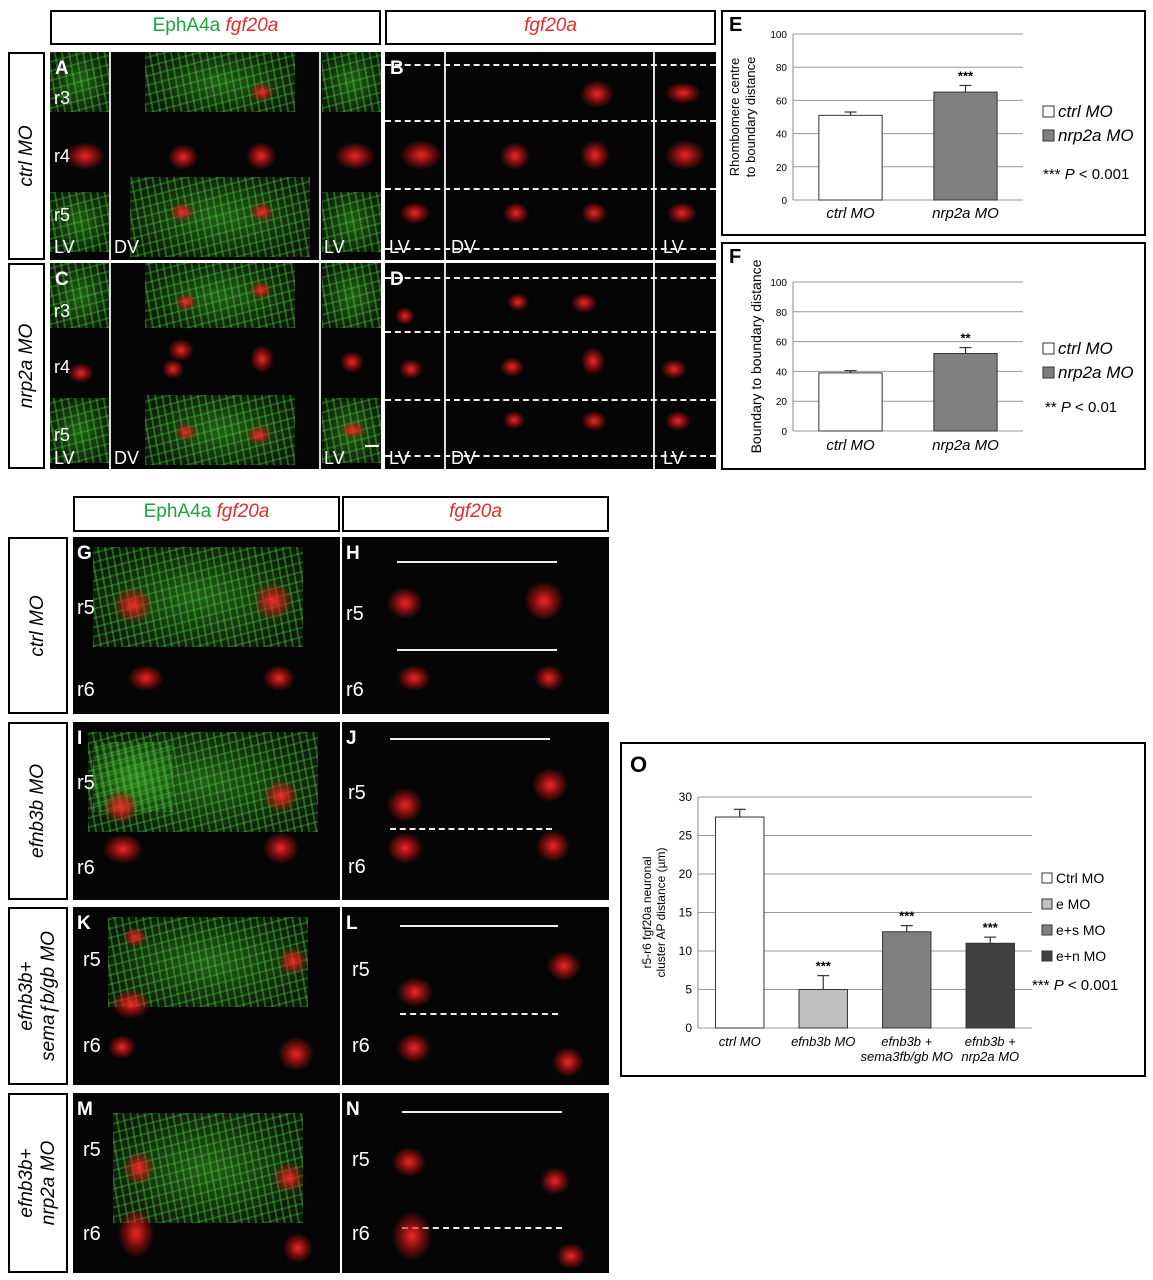  Describe the element at coordinates (782, 313) in the screenshot. I see `y-tick-label: 80` at that location.